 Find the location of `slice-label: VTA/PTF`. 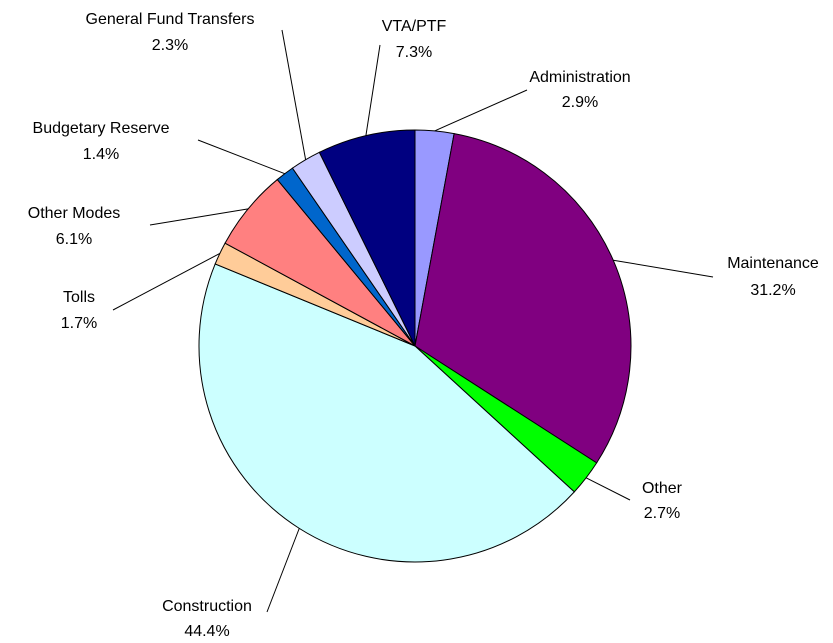

slice-label: VTA/PTF is located at coordinates (414, 26).